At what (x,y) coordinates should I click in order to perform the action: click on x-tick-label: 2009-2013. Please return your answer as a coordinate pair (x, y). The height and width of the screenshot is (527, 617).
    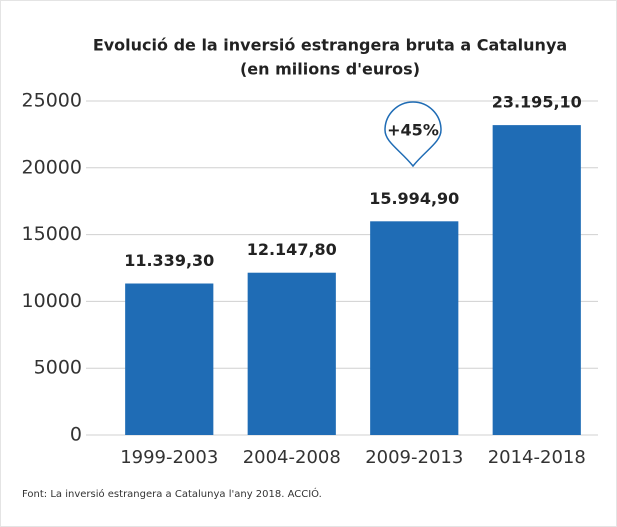
    Looking at the image, I should click on (414, 457).